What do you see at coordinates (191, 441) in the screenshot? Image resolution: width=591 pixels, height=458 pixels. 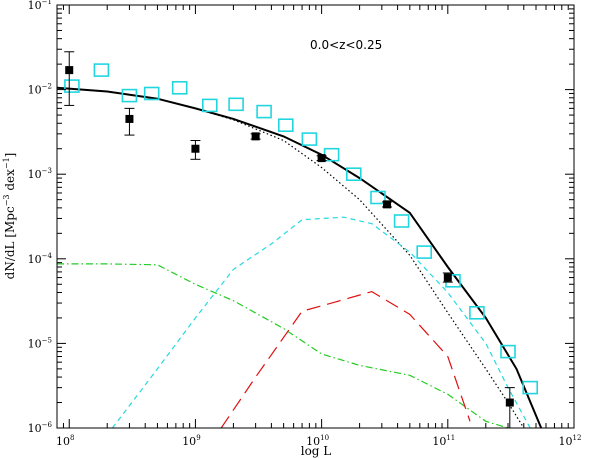 I see `x-tick-label: 10⁹` at bounding box center [191, 441].